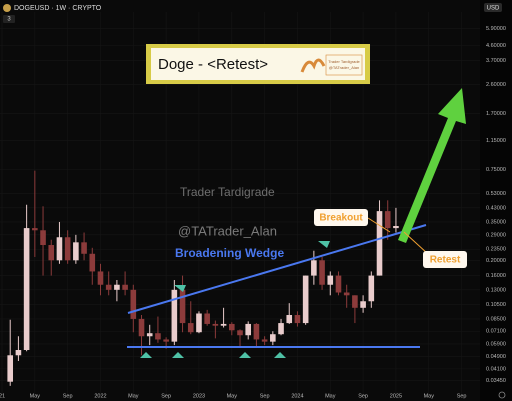  Describe the element at coordinates (496, 200) in the screenshot. I see `price-axis` at that location.